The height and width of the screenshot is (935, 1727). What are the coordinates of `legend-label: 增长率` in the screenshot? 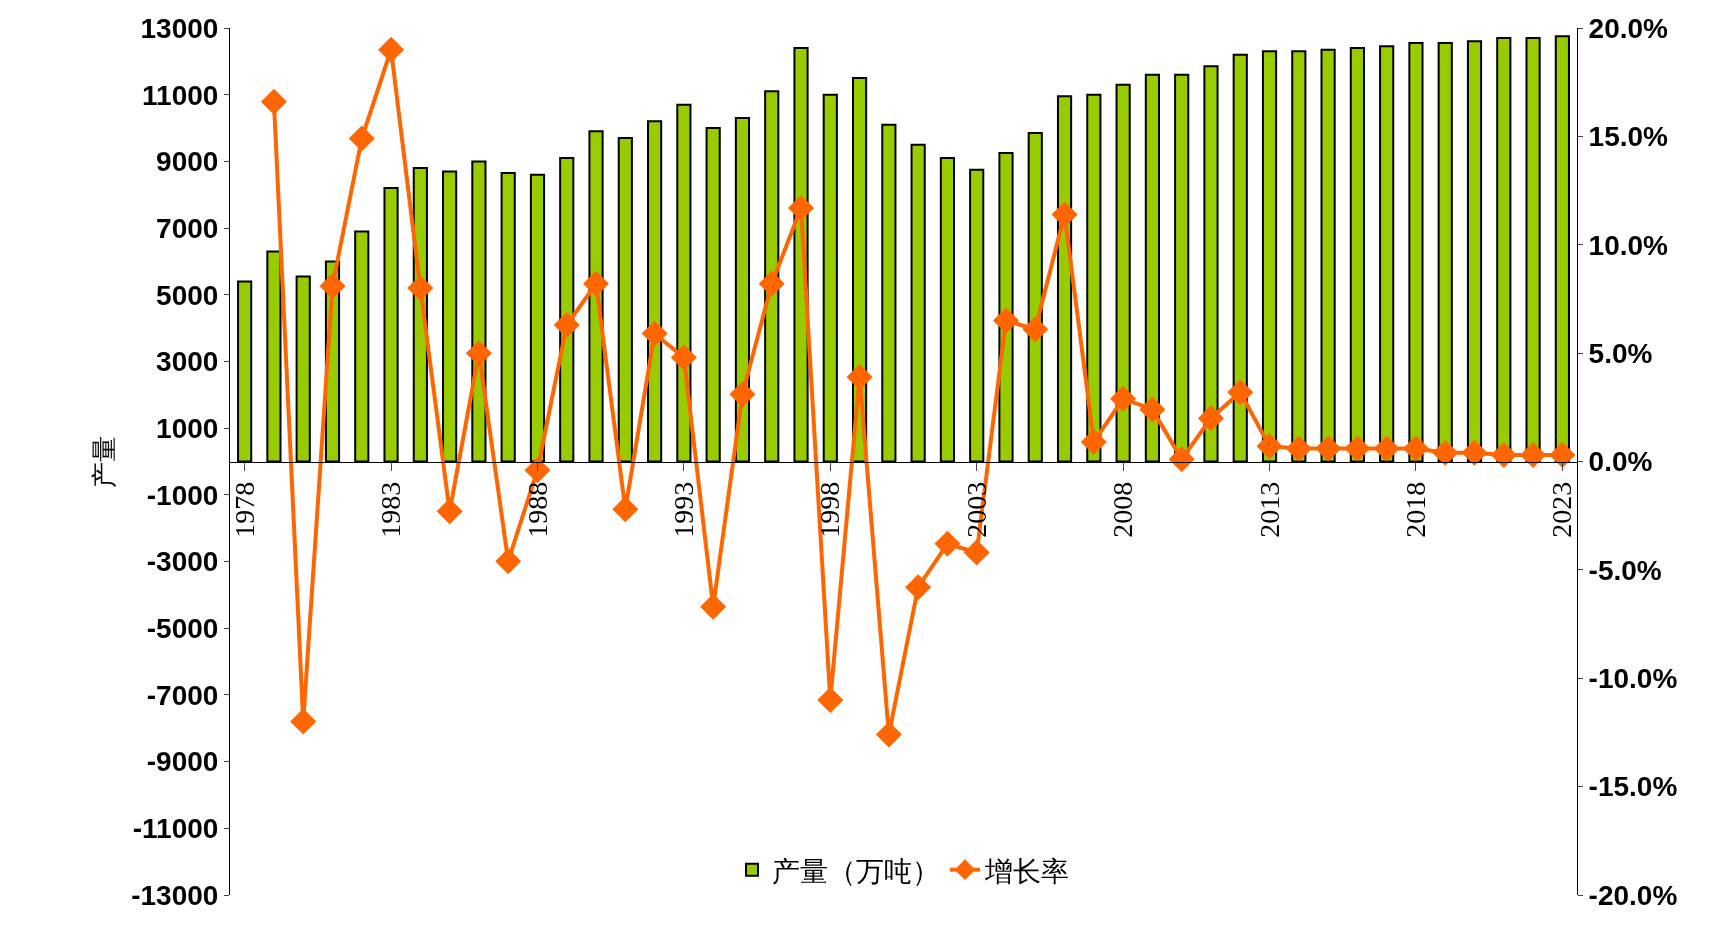 It's located at (1026, 871).